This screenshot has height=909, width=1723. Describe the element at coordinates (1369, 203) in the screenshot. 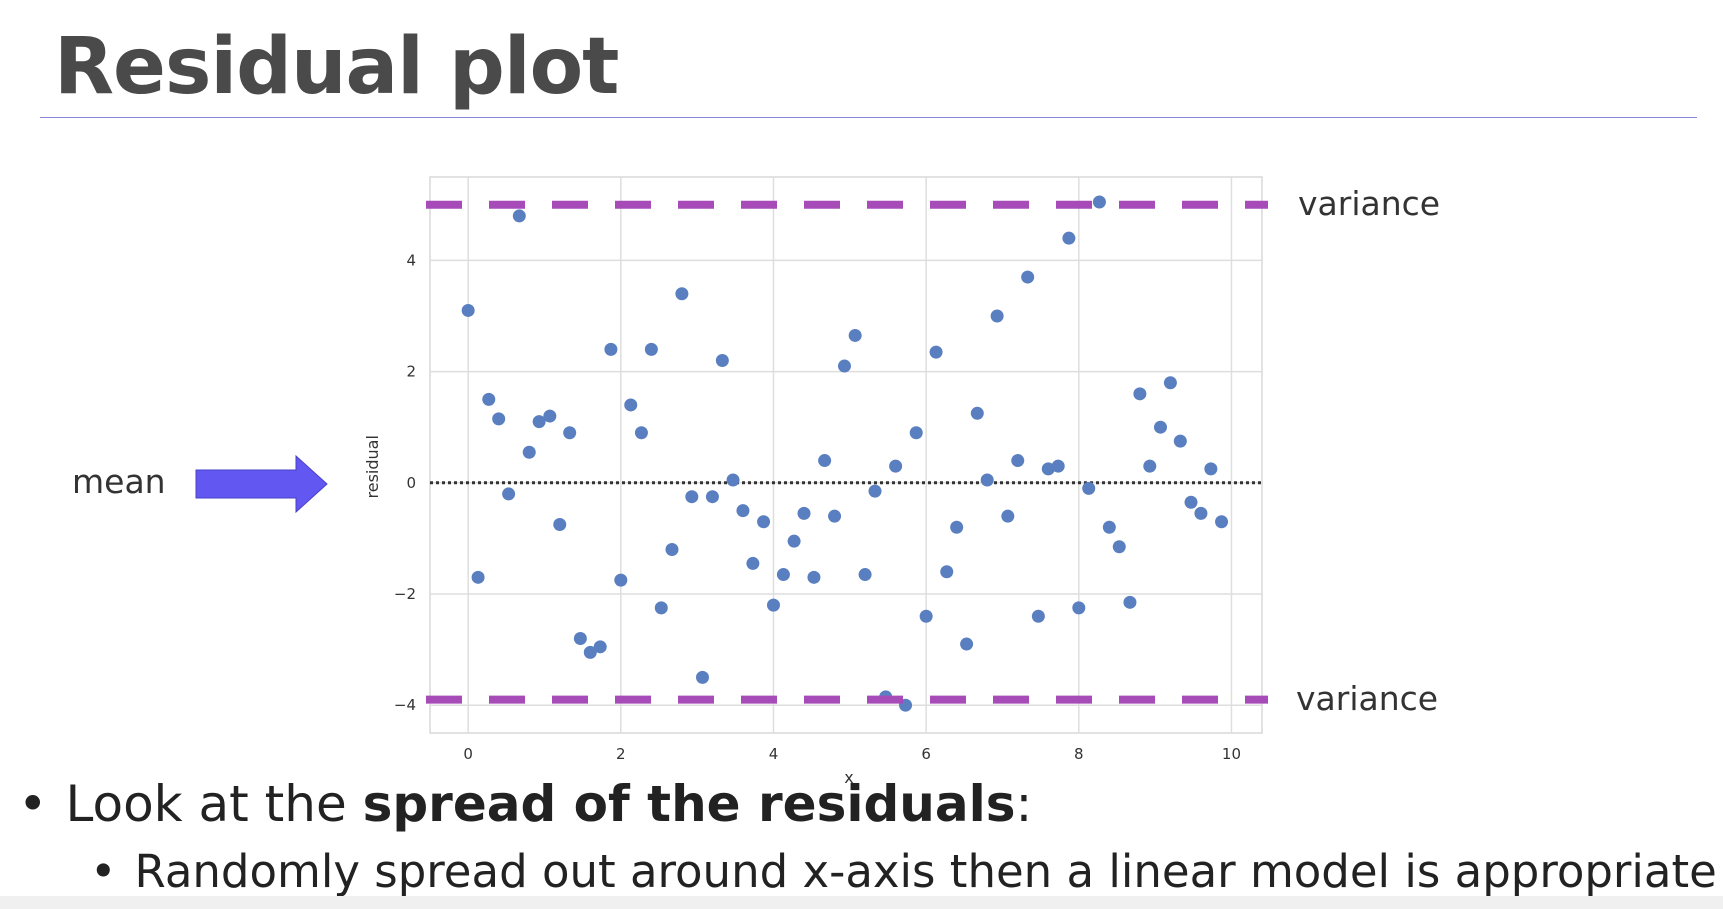

I see `variance-upper-label: variance` at that location.